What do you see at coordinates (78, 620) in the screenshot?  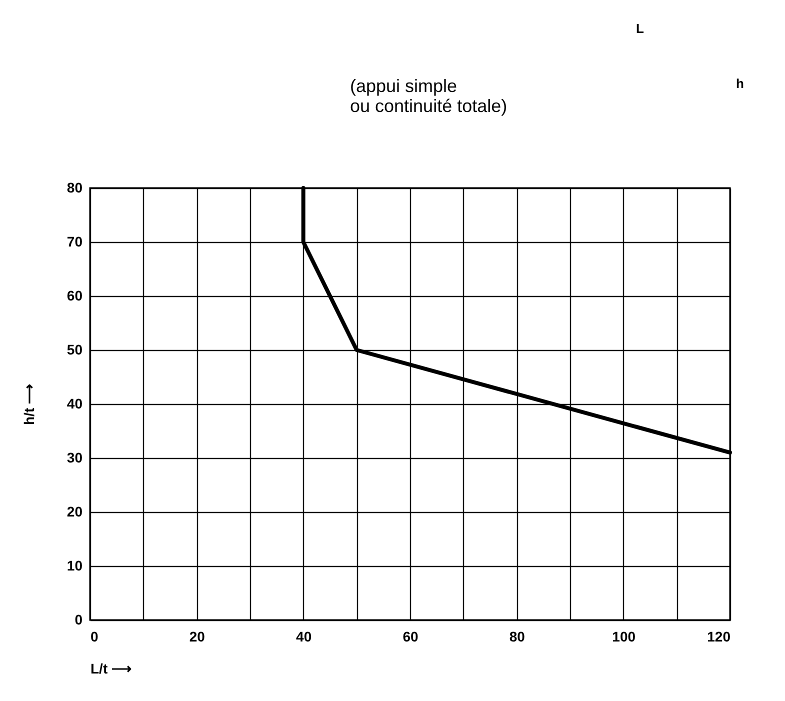 I see `y-tick-label: 0` at bounding box center [78, 620].